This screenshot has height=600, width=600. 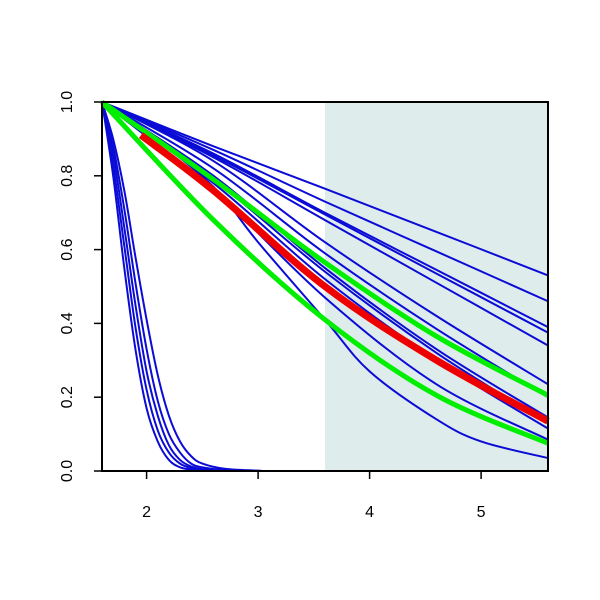 I want to click on y-tick-label: 0.2, so click(x=67, y=397).